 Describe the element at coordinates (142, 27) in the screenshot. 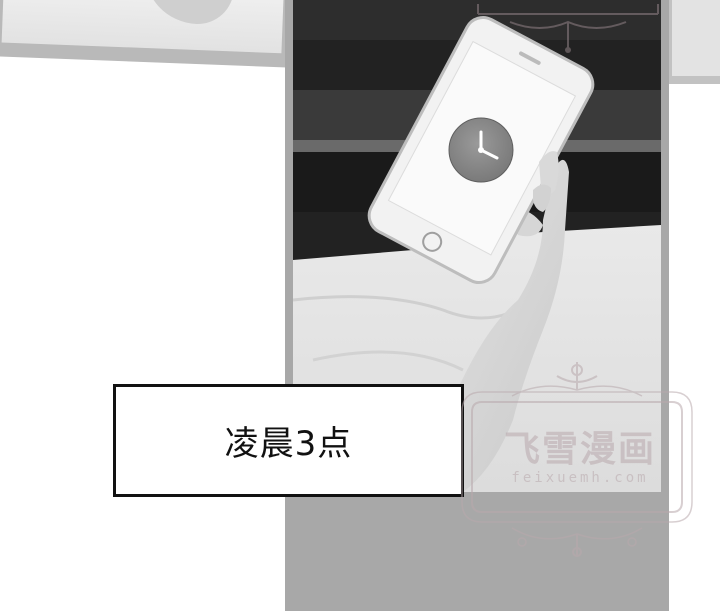

I see `top-left-panel-image` at that location.